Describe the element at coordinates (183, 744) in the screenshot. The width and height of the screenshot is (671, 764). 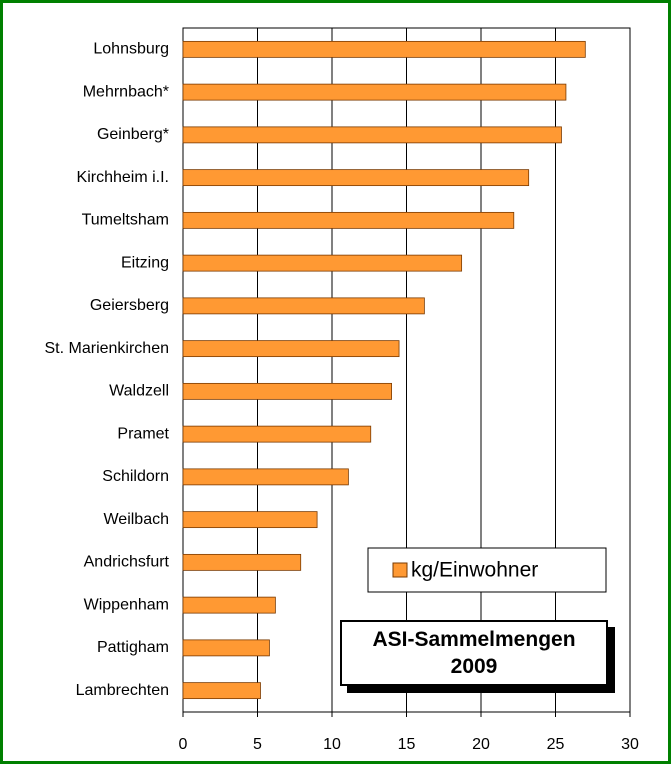
I see `x-tick-label: 0` at that location.